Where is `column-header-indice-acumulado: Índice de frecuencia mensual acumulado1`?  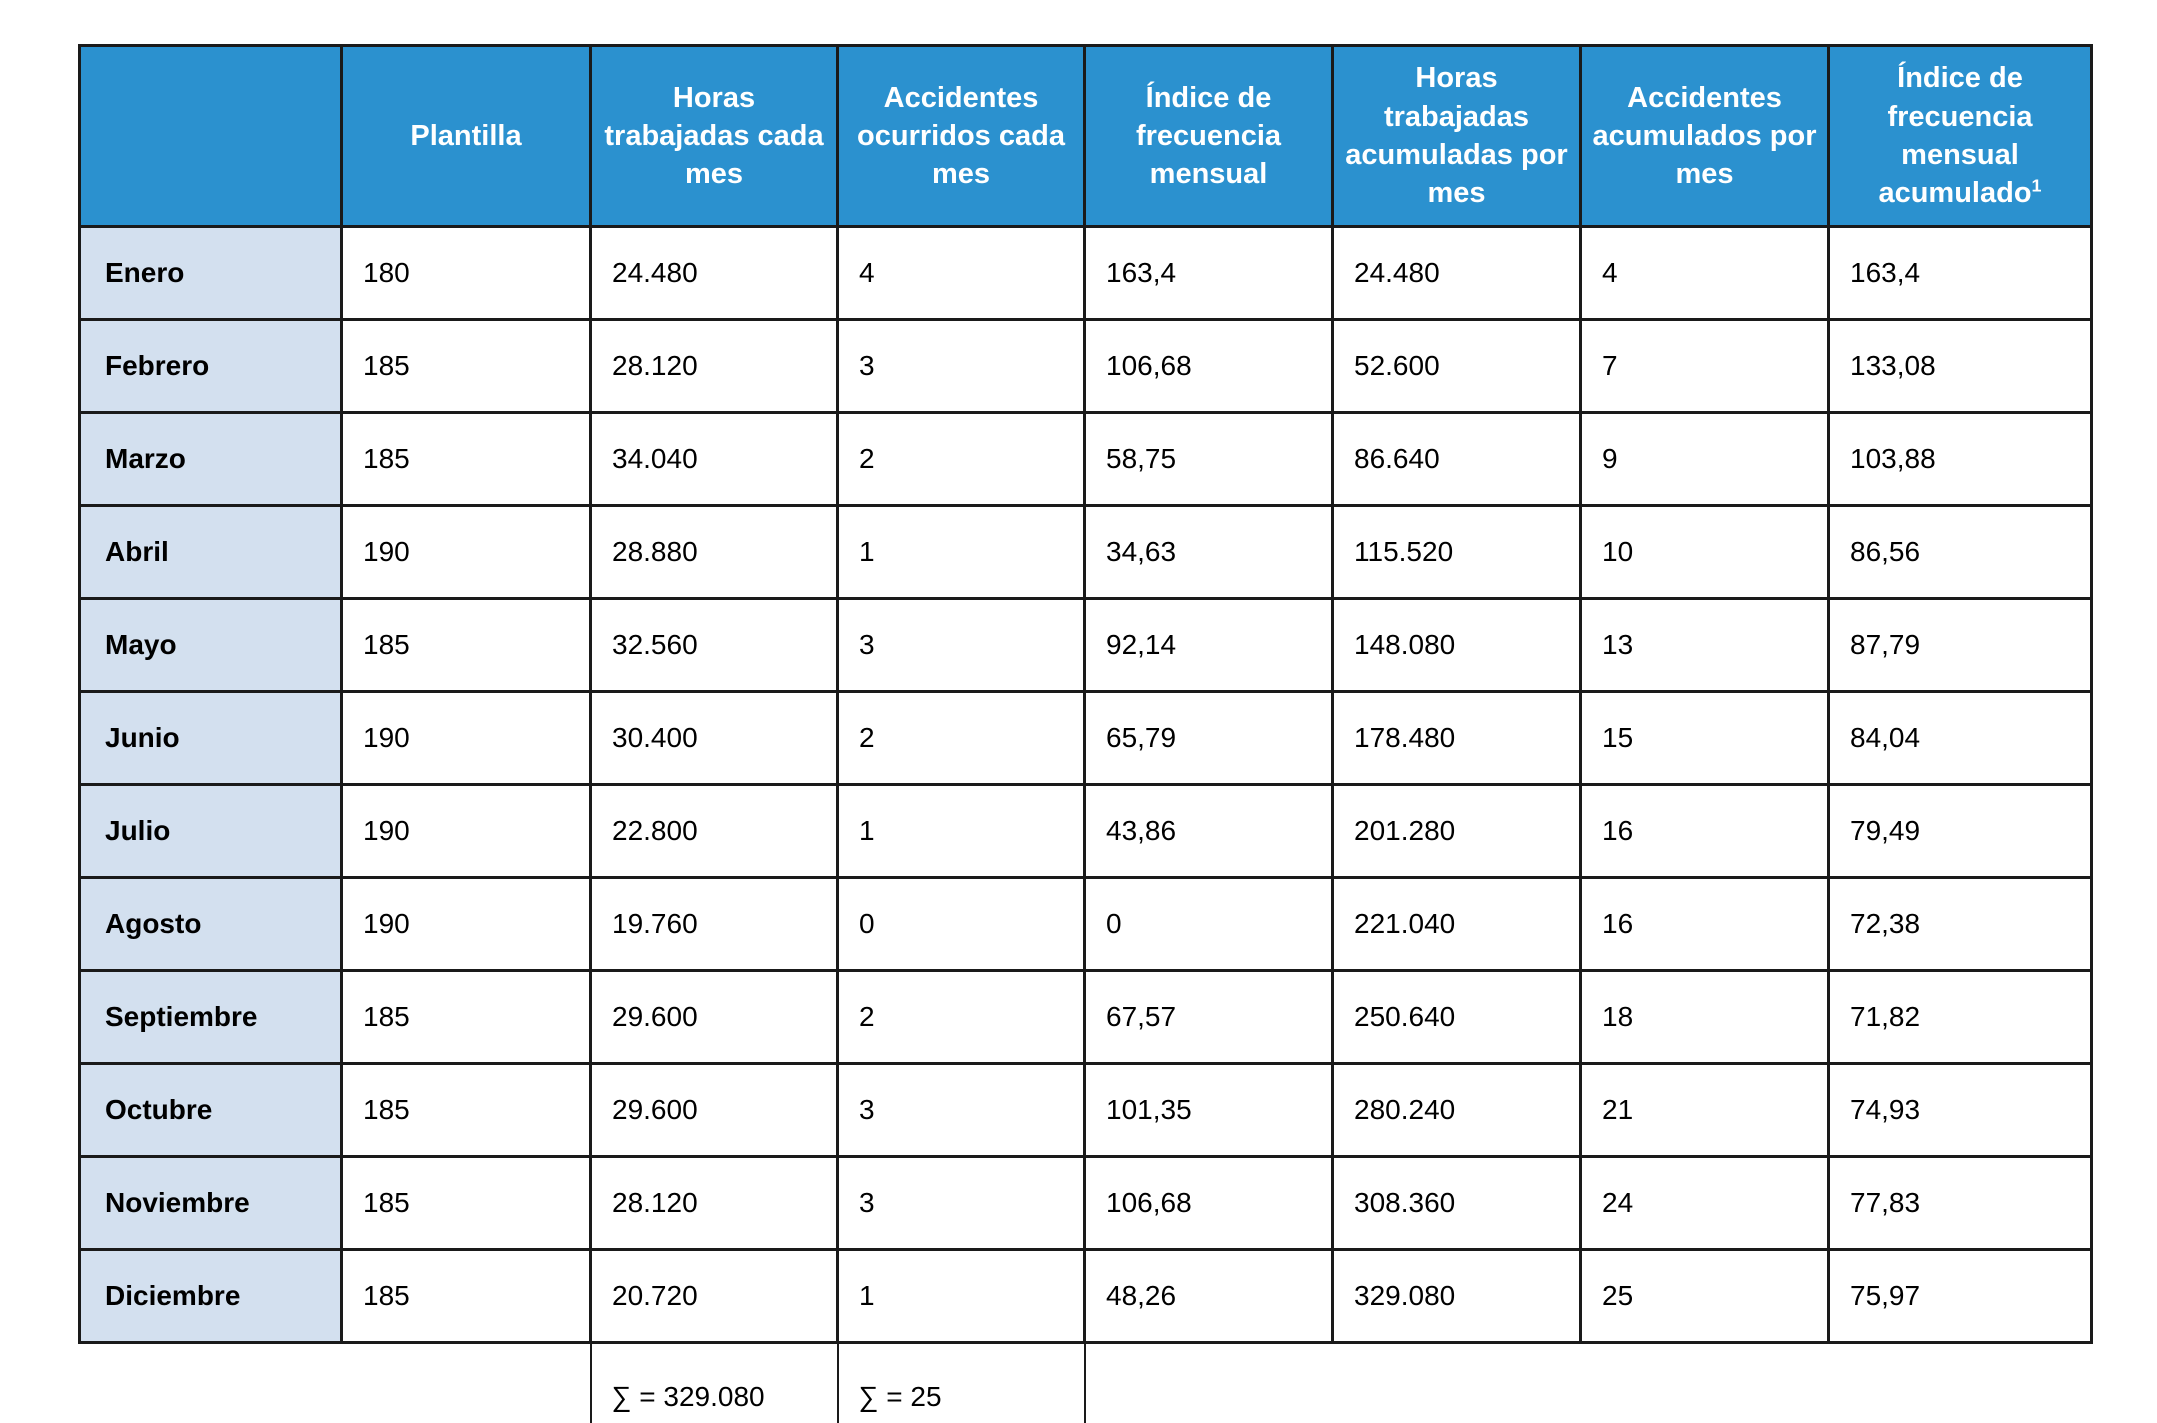
column-header-indice-acumulado: Índice de frecuencia mensual acumulado1 is located at coordinates (1960, 136).